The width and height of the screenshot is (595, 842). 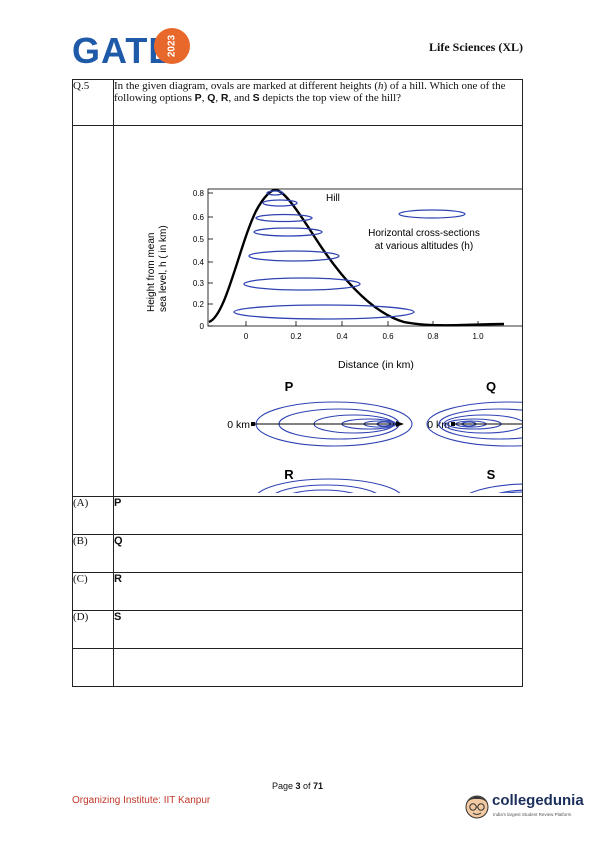 I want to click on question-number: Q.5, so click(x=93, y=102).